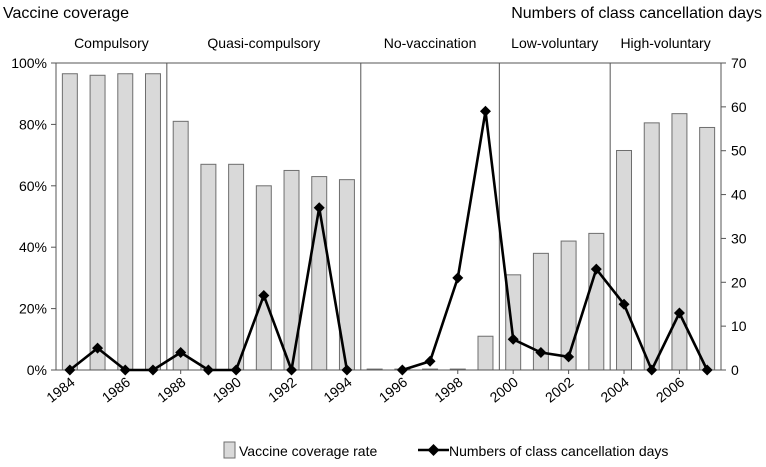 This screenshot has width=766, height=467. Describe the element at coordinates (433, 450) in the screenshot. I see `legend-line-marker` at that location.